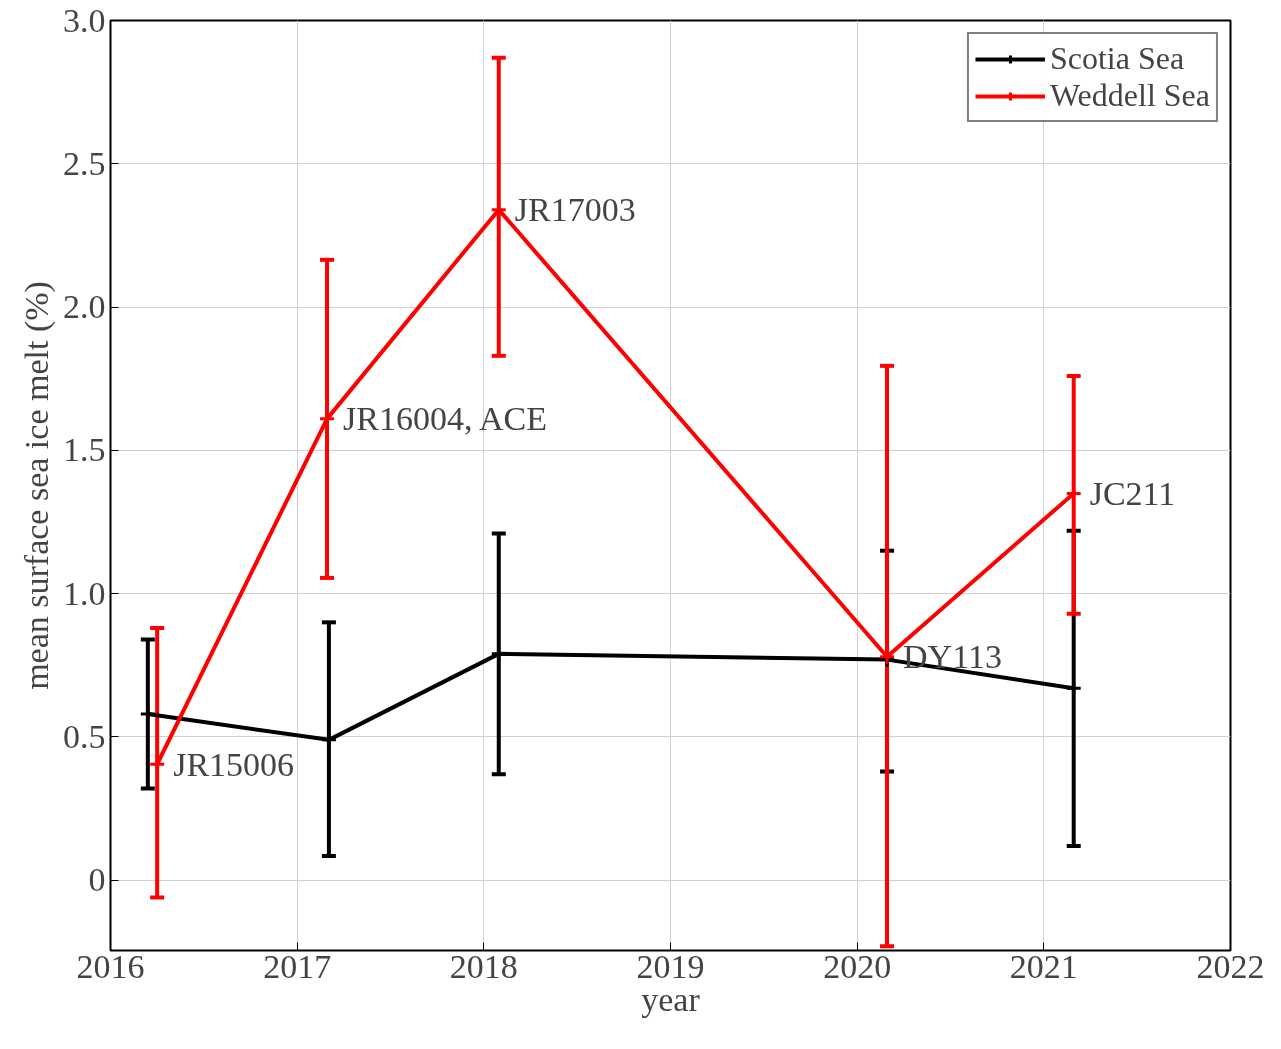 Image resolution: width=1281 pixels, height=1049 pixels. I want to click on y-tick-label: 3.0, so click(84, 20).